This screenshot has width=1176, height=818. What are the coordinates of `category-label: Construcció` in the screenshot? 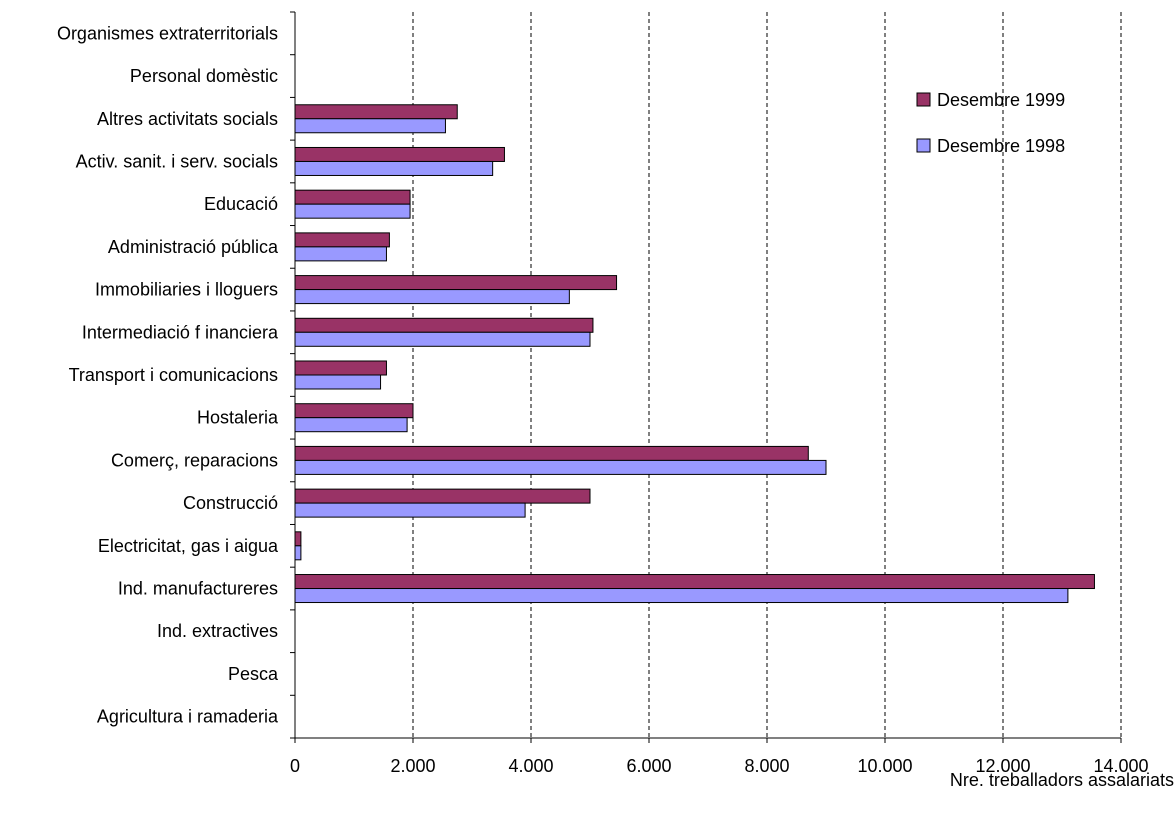 It's located at (230, 503).